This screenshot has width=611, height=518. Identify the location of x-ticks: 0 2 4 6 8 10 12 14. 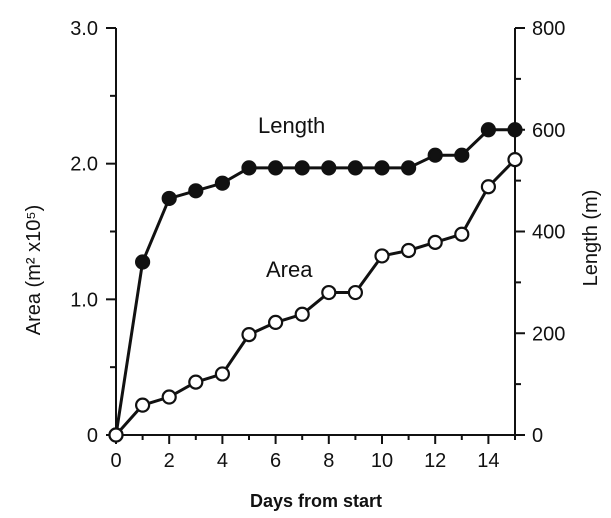
(313, 453).